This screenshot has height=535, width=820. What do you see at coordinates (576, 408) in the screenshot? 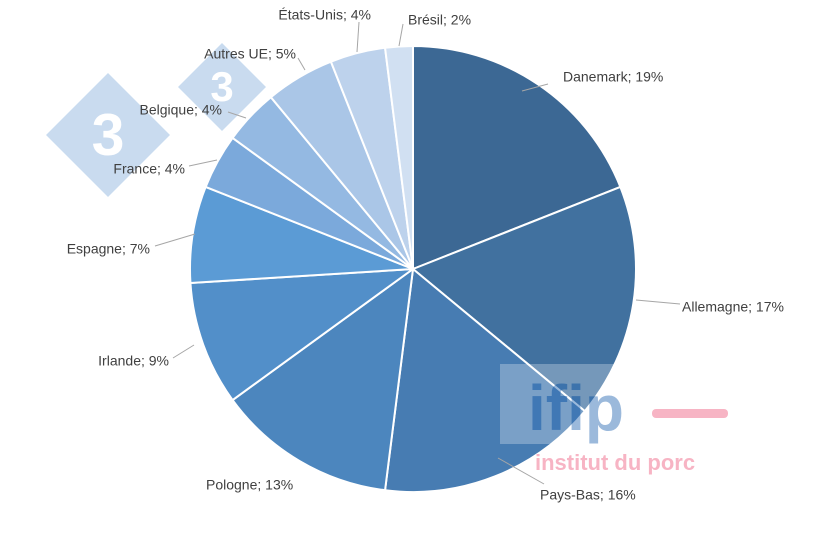
I see `watermark-logo-text: ifip` at bounding box center [576, 408].